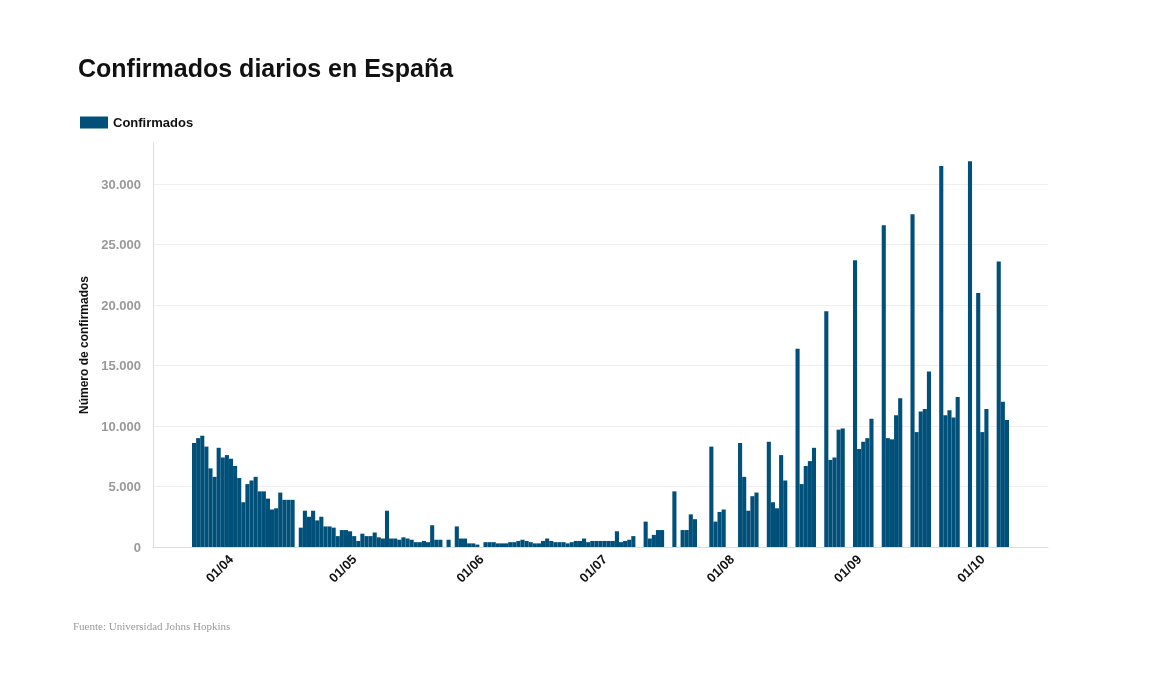 The height and width of the screenshot is (674, 1157). Describe the element at coordinates (137, 547) in the screenshot. I see `y-tick-label: 0` at that location.